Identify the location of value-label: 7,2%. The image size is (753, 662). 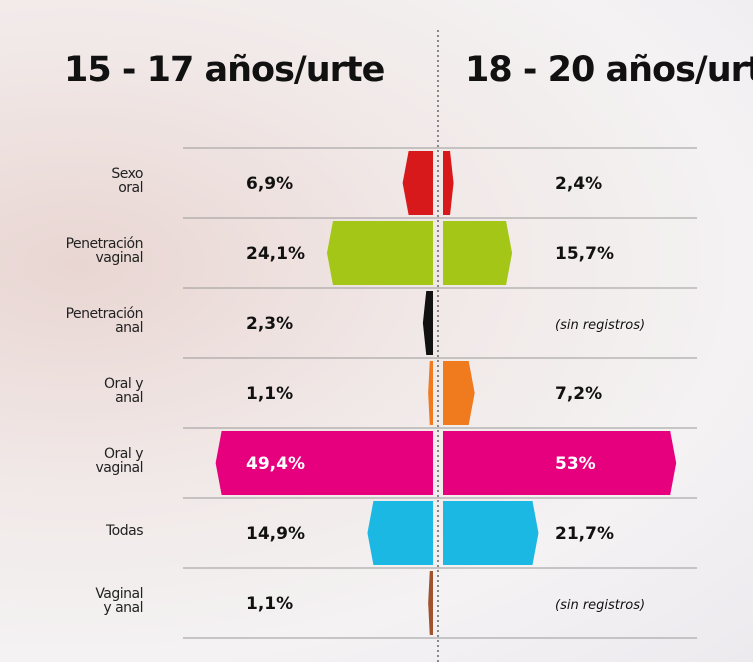
(578, 394).